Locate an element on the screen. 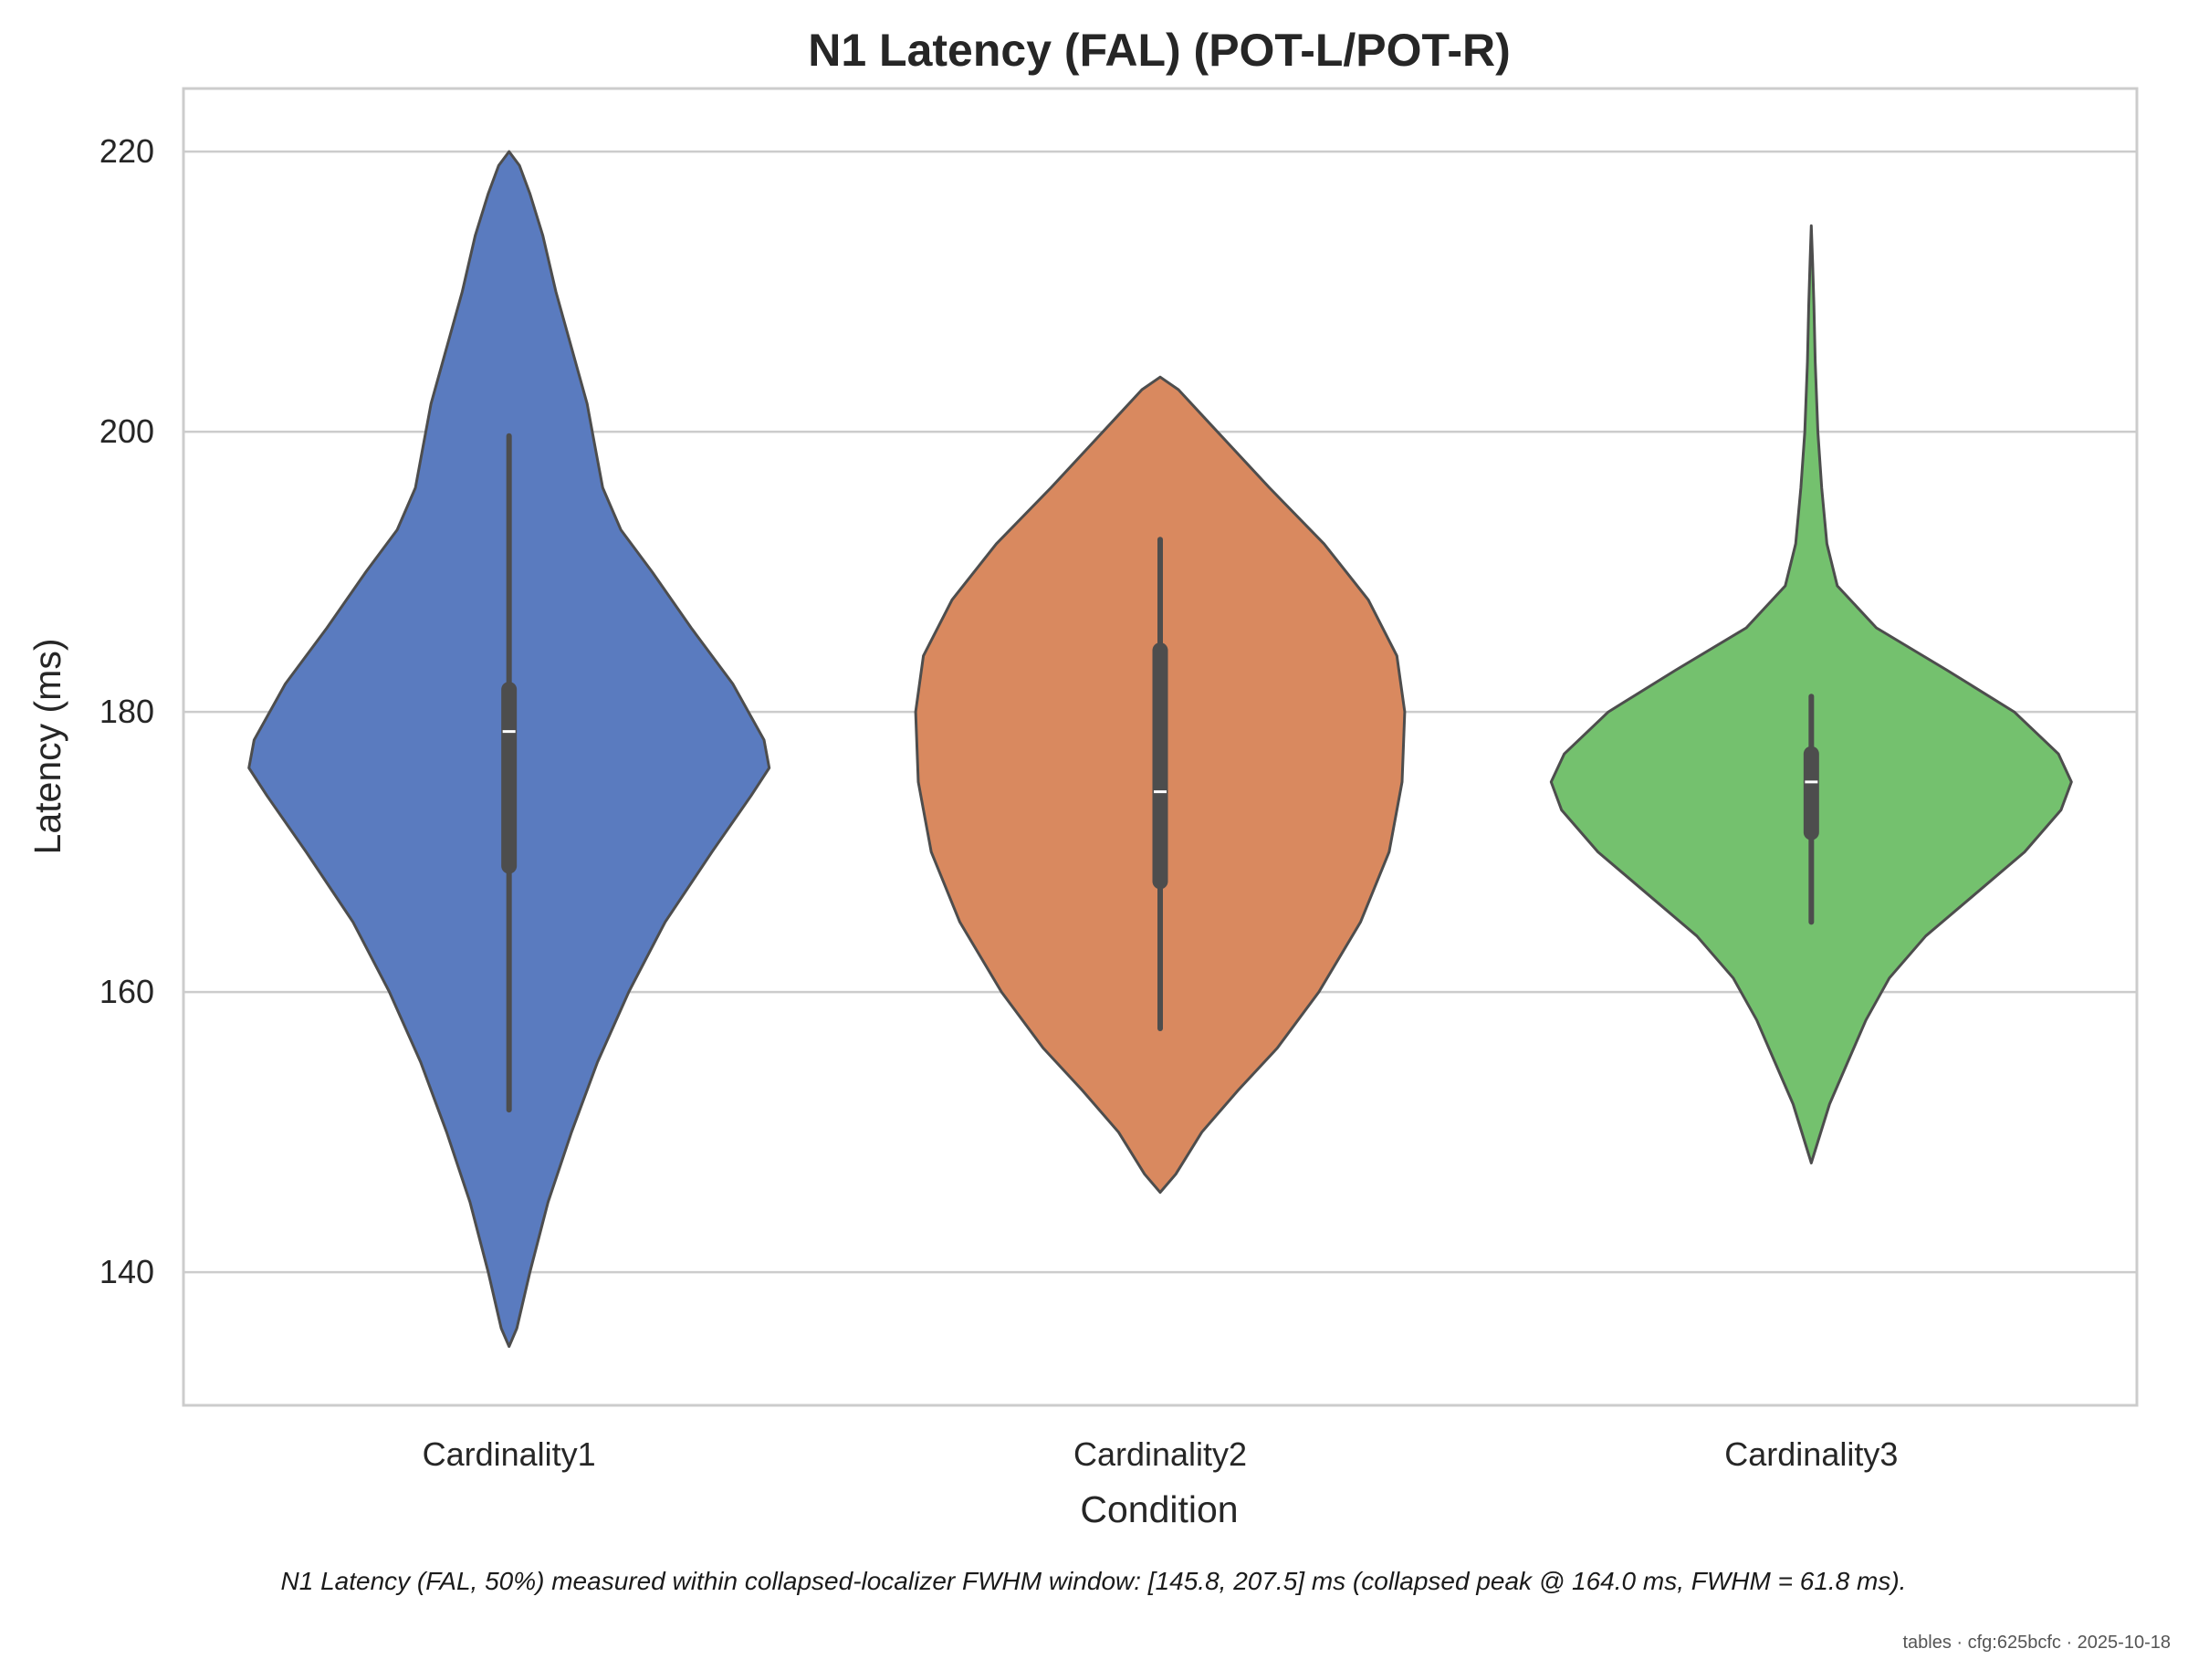 This screenshot has width=2188, height=1680. chart-title: N1 Latency (FAL) (POT-L/POT-R) is located at coordinates (1159, 51).